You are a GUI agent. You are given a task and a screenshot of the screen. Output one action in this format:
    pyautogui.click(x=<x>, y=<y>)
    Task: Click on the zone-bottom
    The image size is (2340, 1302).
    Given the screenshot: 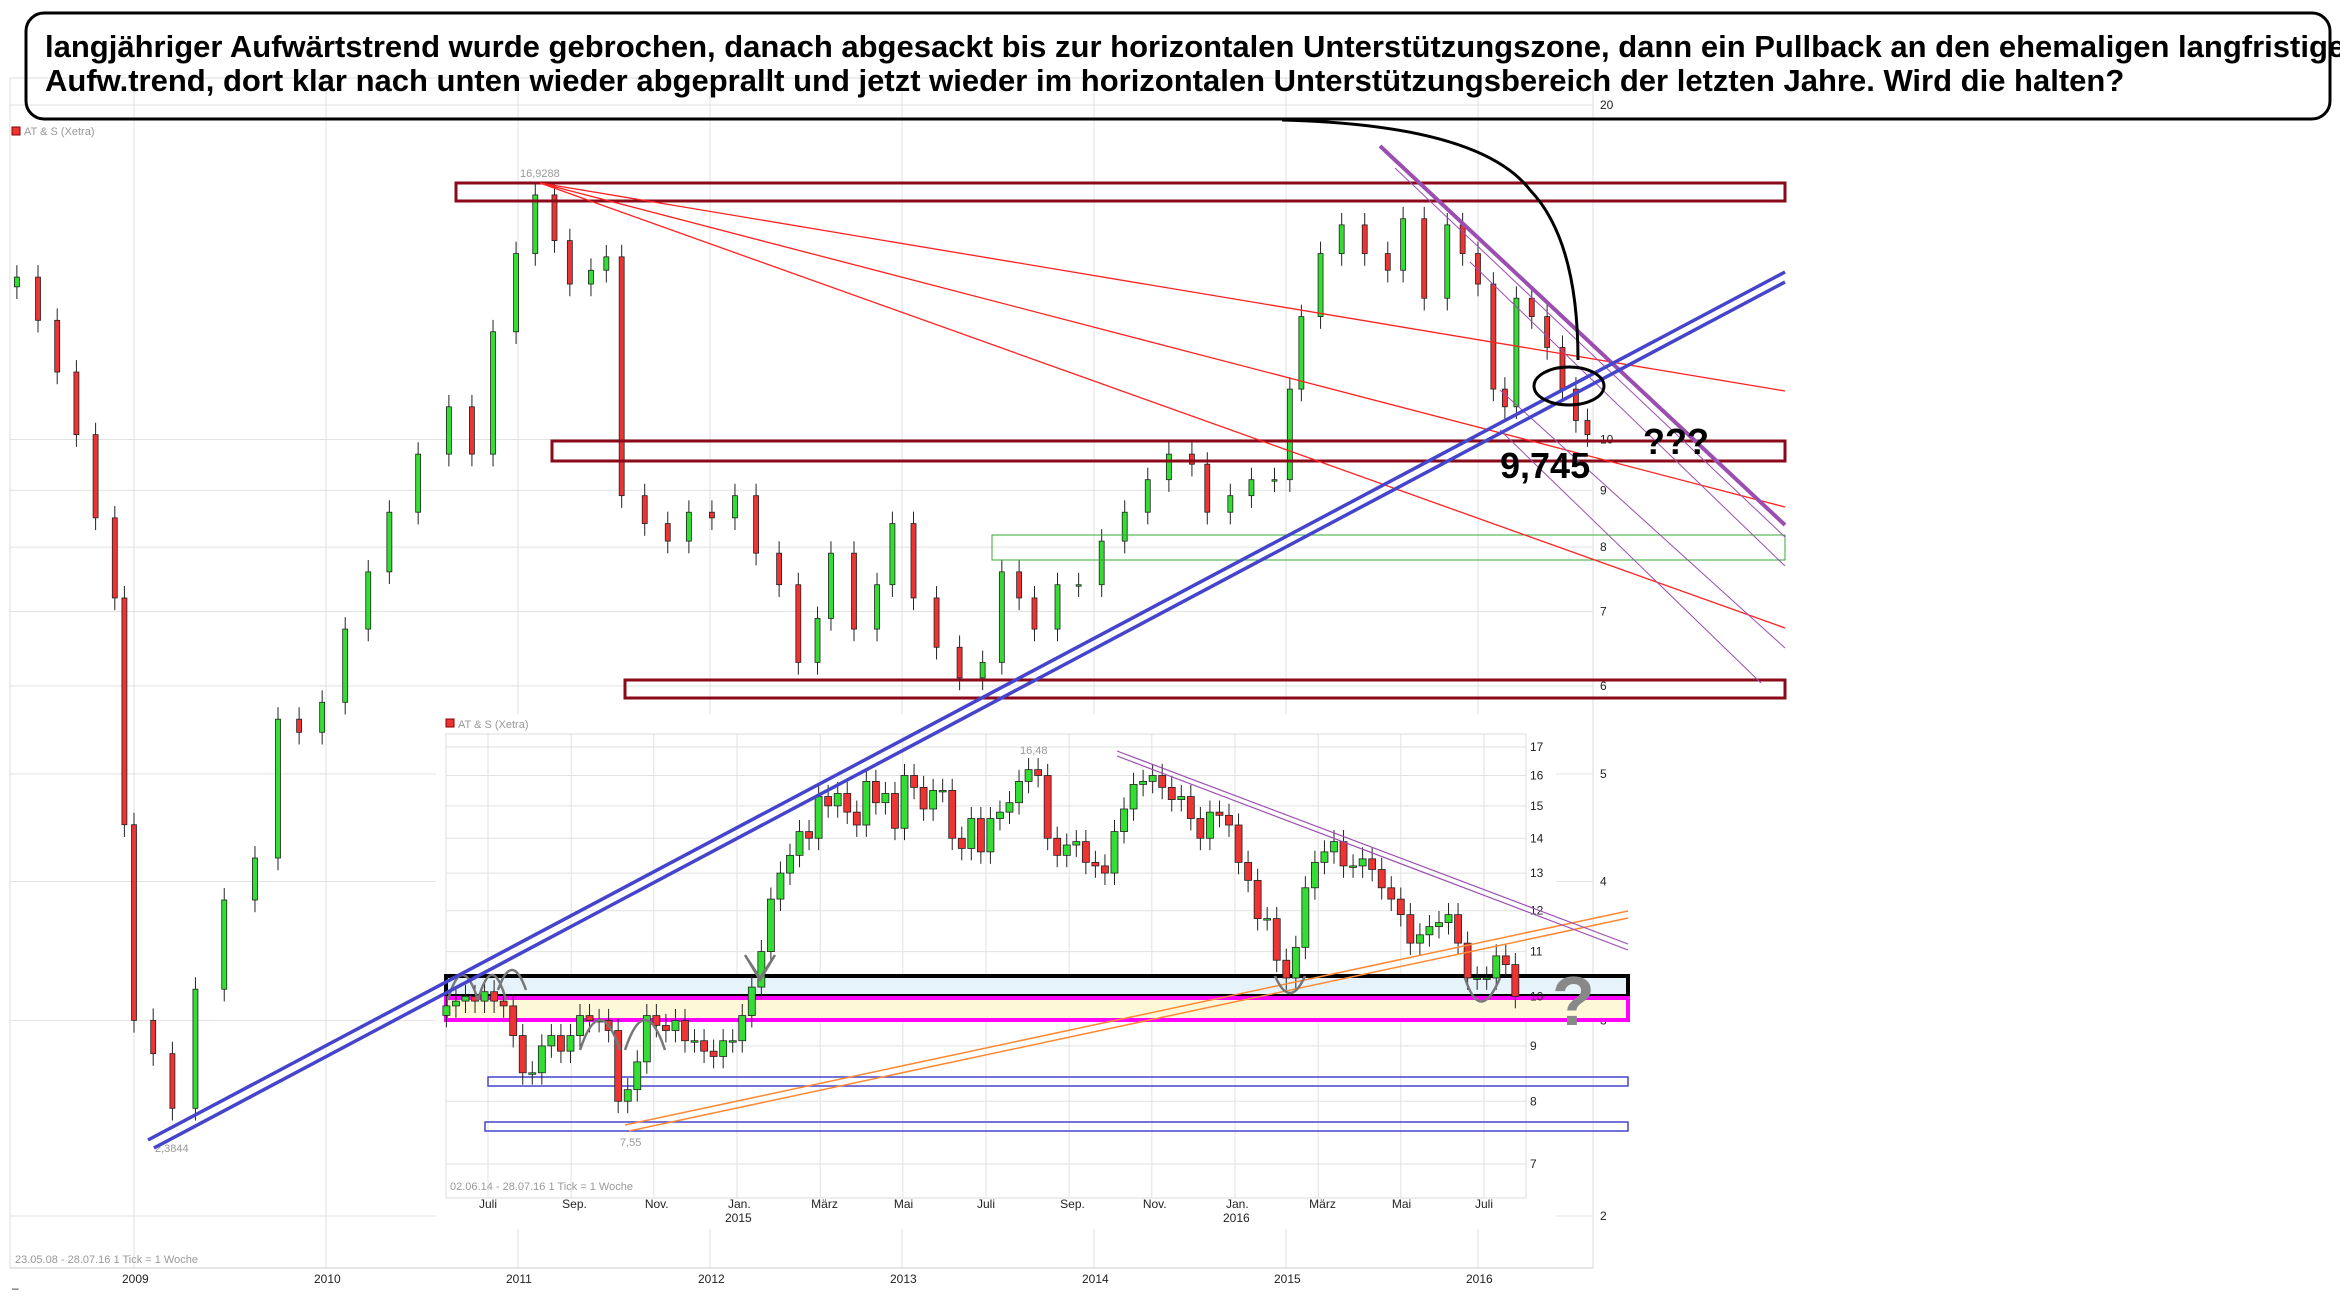 What is the action you would take?
    pyautogui.click(x=1205, y=689)
    